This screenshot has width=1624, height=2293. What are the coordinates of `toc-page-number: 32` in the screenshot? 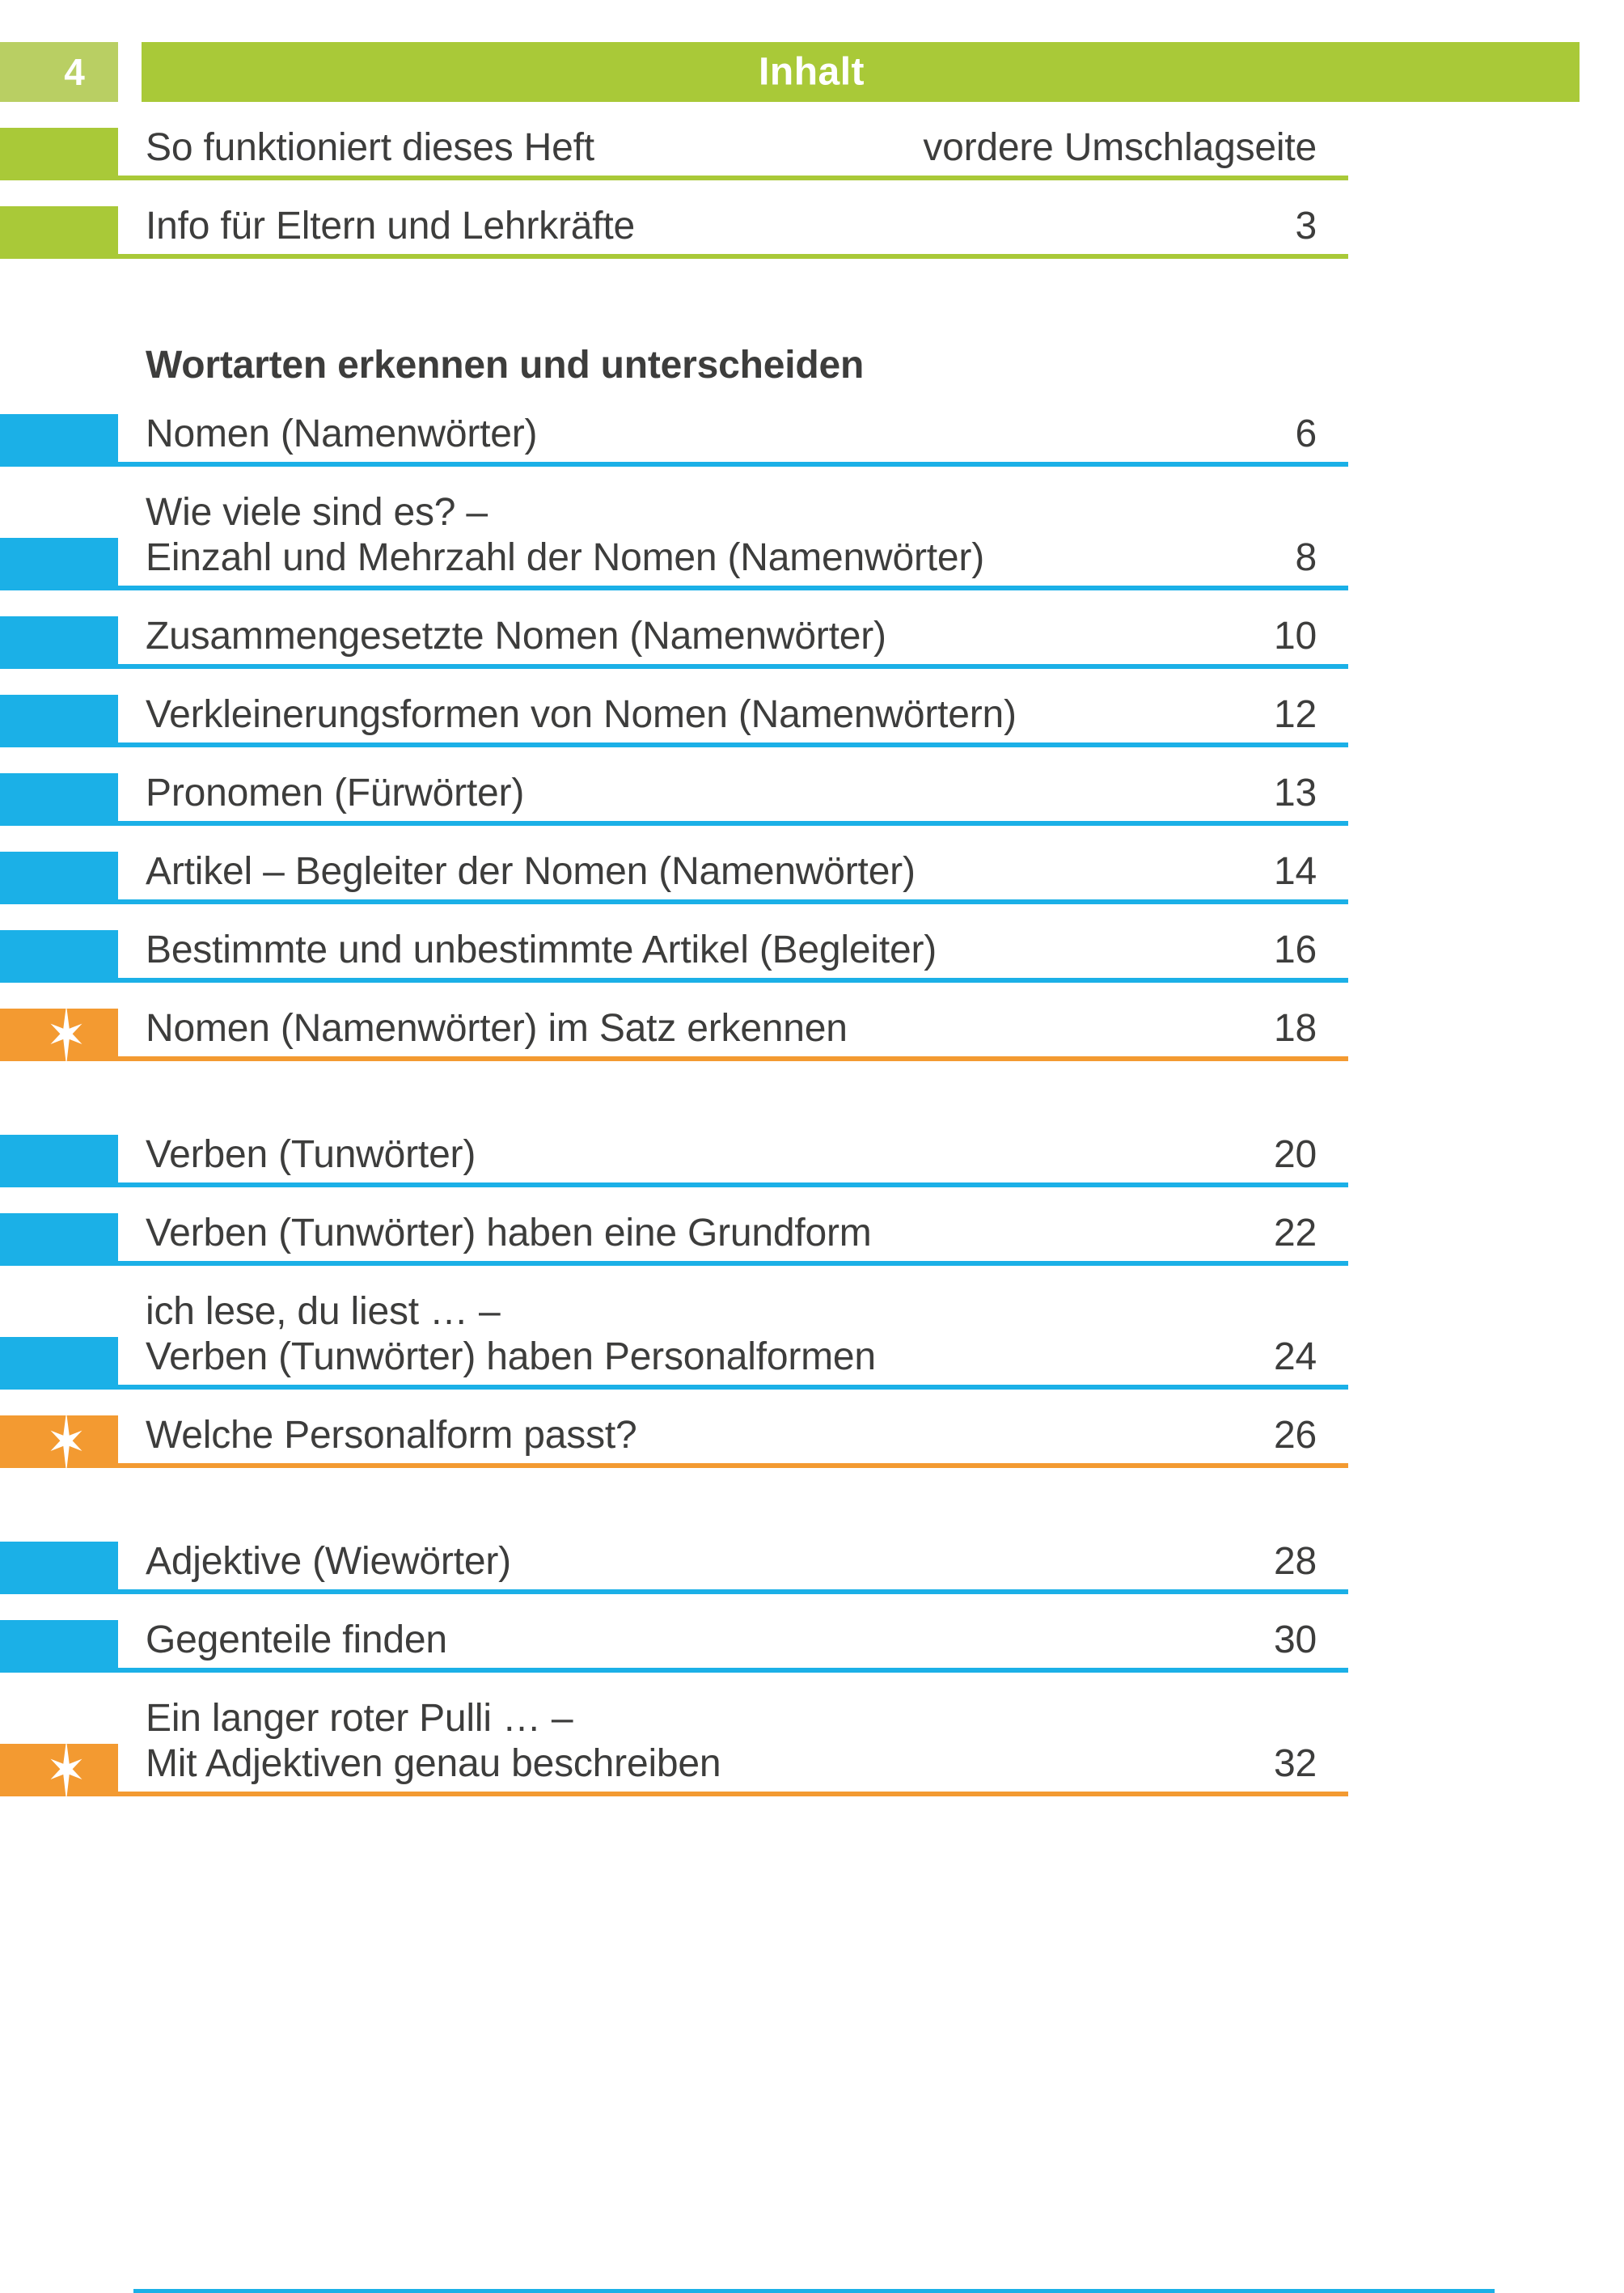 It's located at (1295, 1764).